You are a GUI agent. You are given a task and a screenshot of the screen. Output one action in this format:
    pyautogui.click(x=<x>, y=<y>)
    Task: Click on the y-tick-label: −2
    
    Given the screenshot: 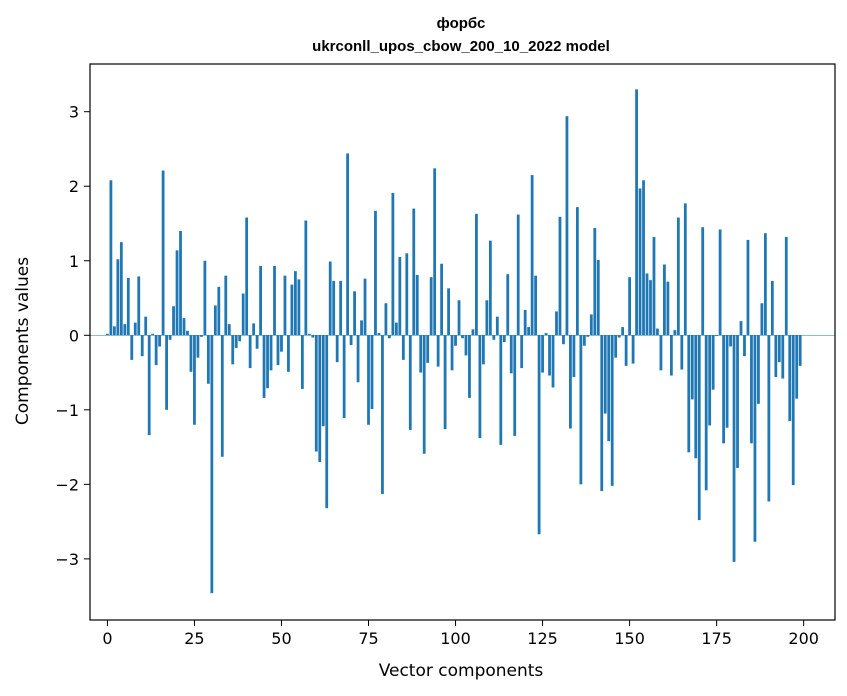 What is the action you would take?
    pyautogui.click(x=67, y=484)
    